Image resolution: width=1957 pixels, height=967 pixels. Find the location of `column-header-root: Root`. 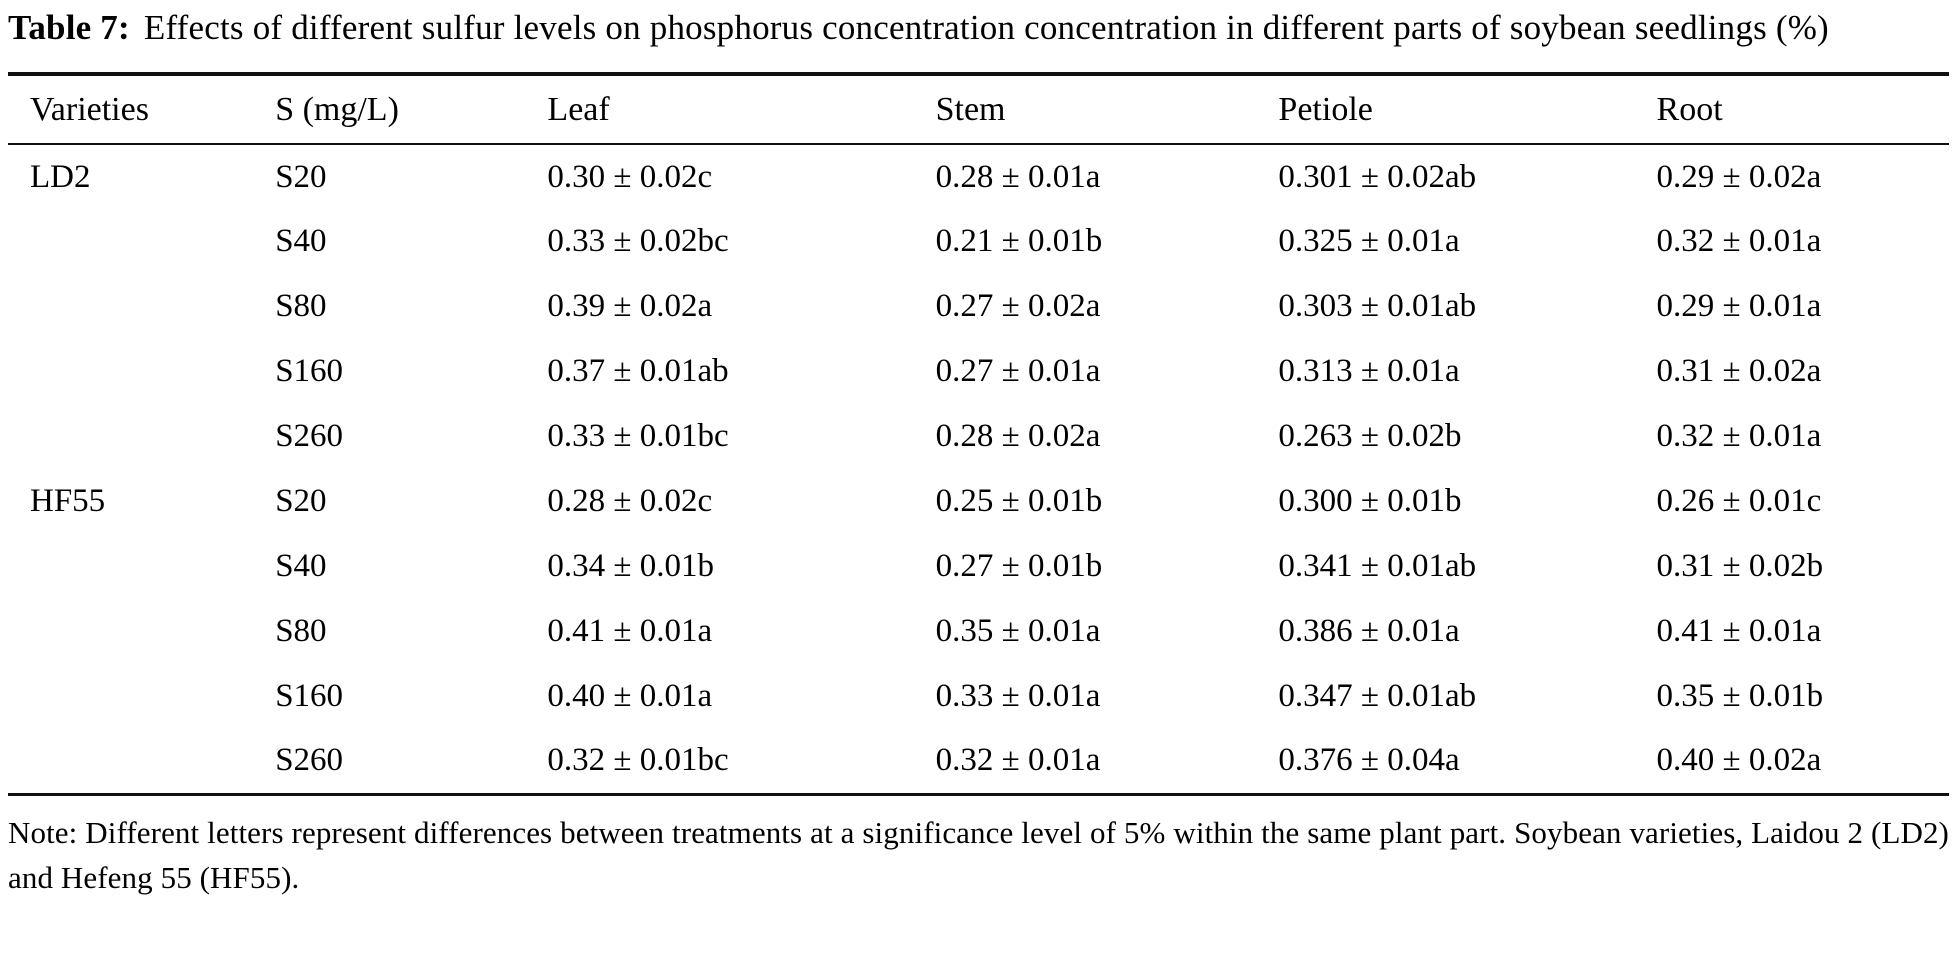

column-header-root: Root is located at coordinates (1689, 109).